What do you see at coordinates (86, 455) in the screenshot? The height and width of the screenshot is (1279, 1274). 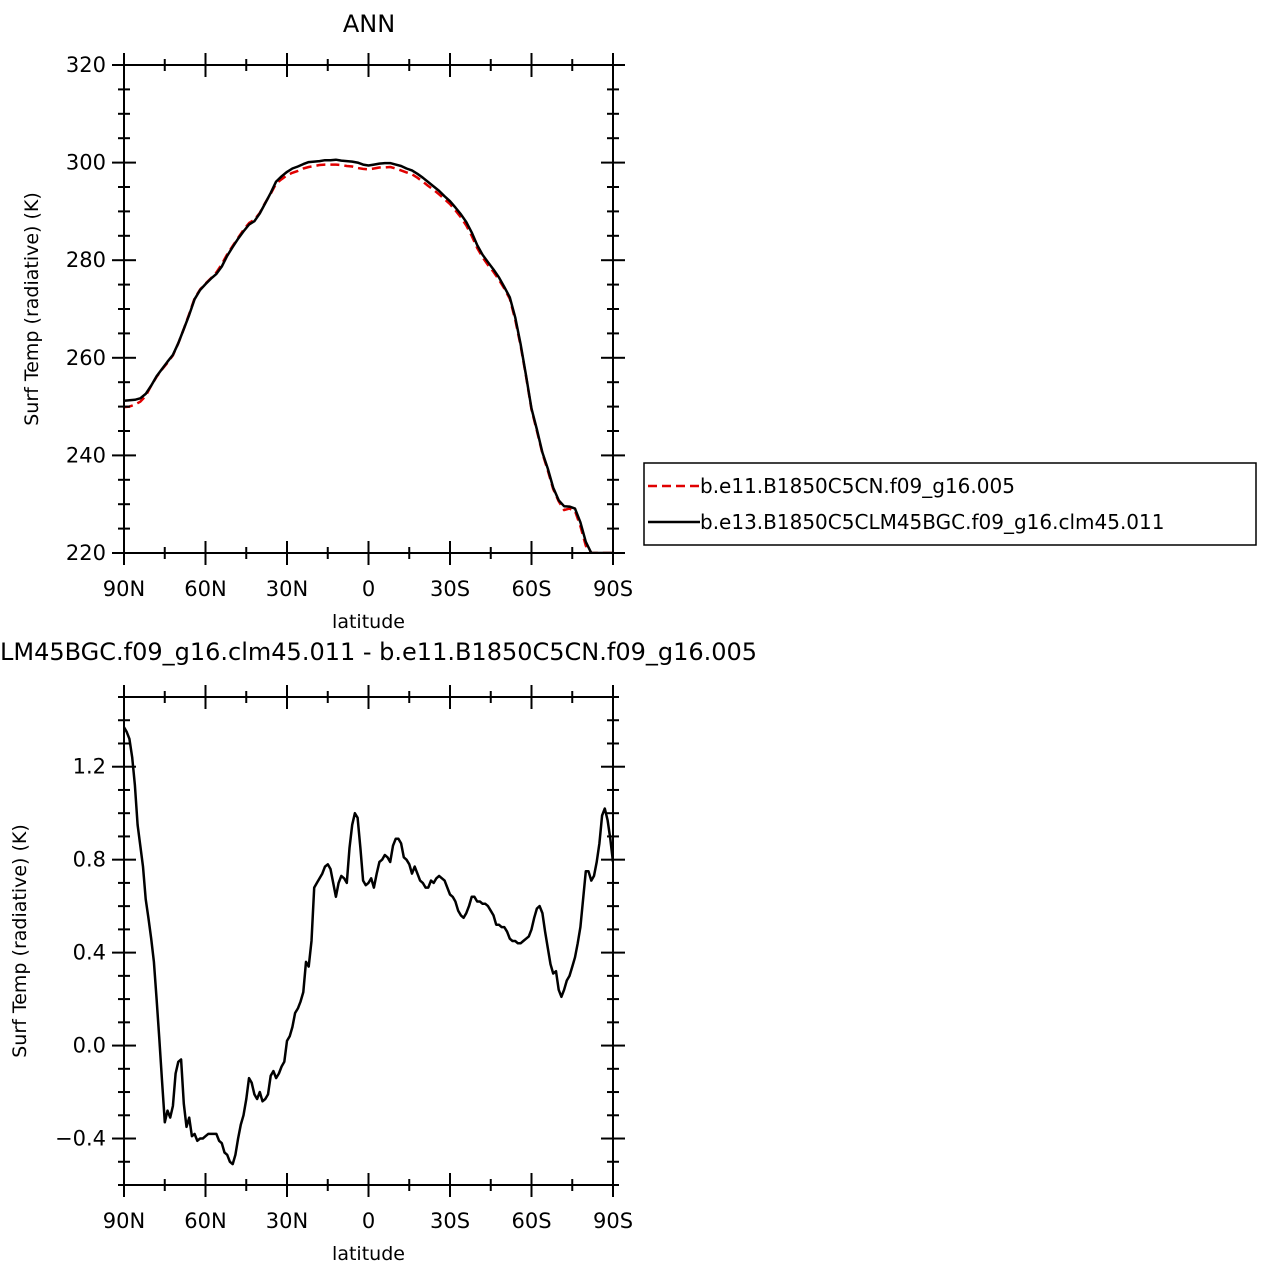 I see `y-tick-label: 240` at bounding box center [86, 455].